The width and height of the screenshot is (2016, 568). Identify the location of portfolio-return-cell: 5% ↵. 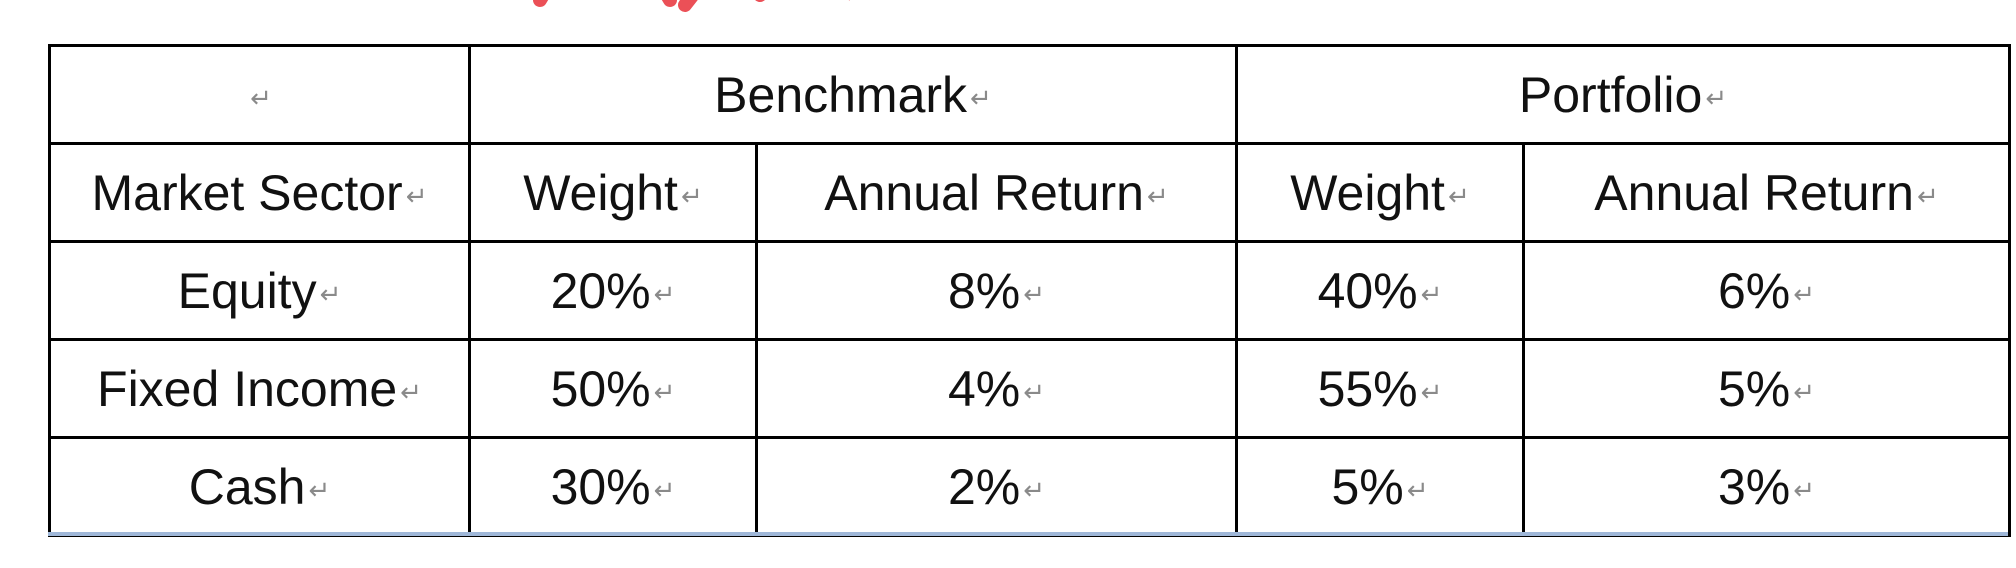
(1766, 388).